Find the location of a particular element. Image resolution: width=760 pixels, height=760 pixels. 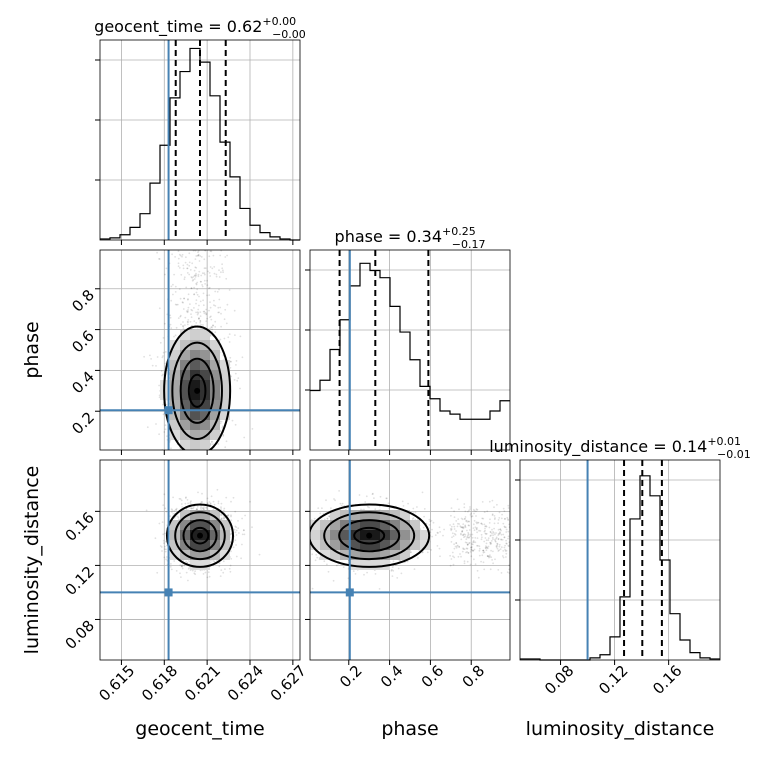

histogram-step is located at coordinates (620, 568).